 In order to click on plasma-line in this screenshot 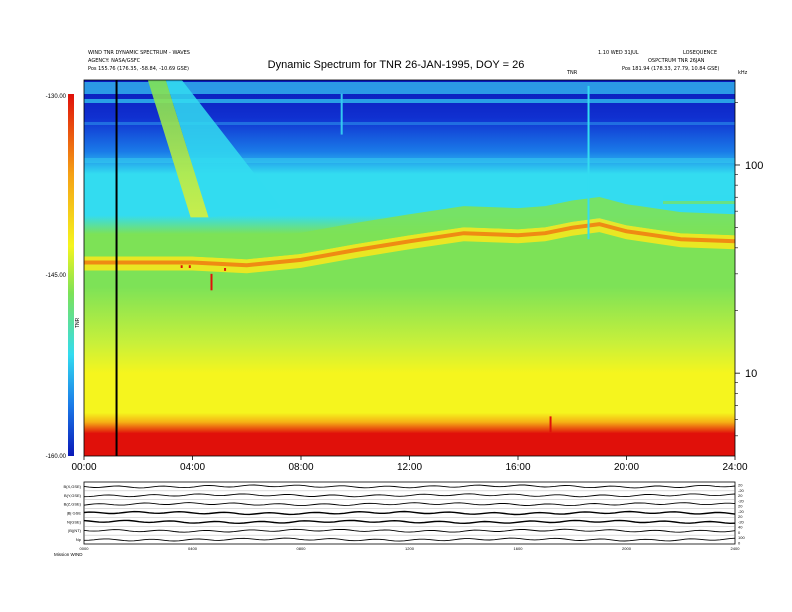, I will do `click(409, 245)`.